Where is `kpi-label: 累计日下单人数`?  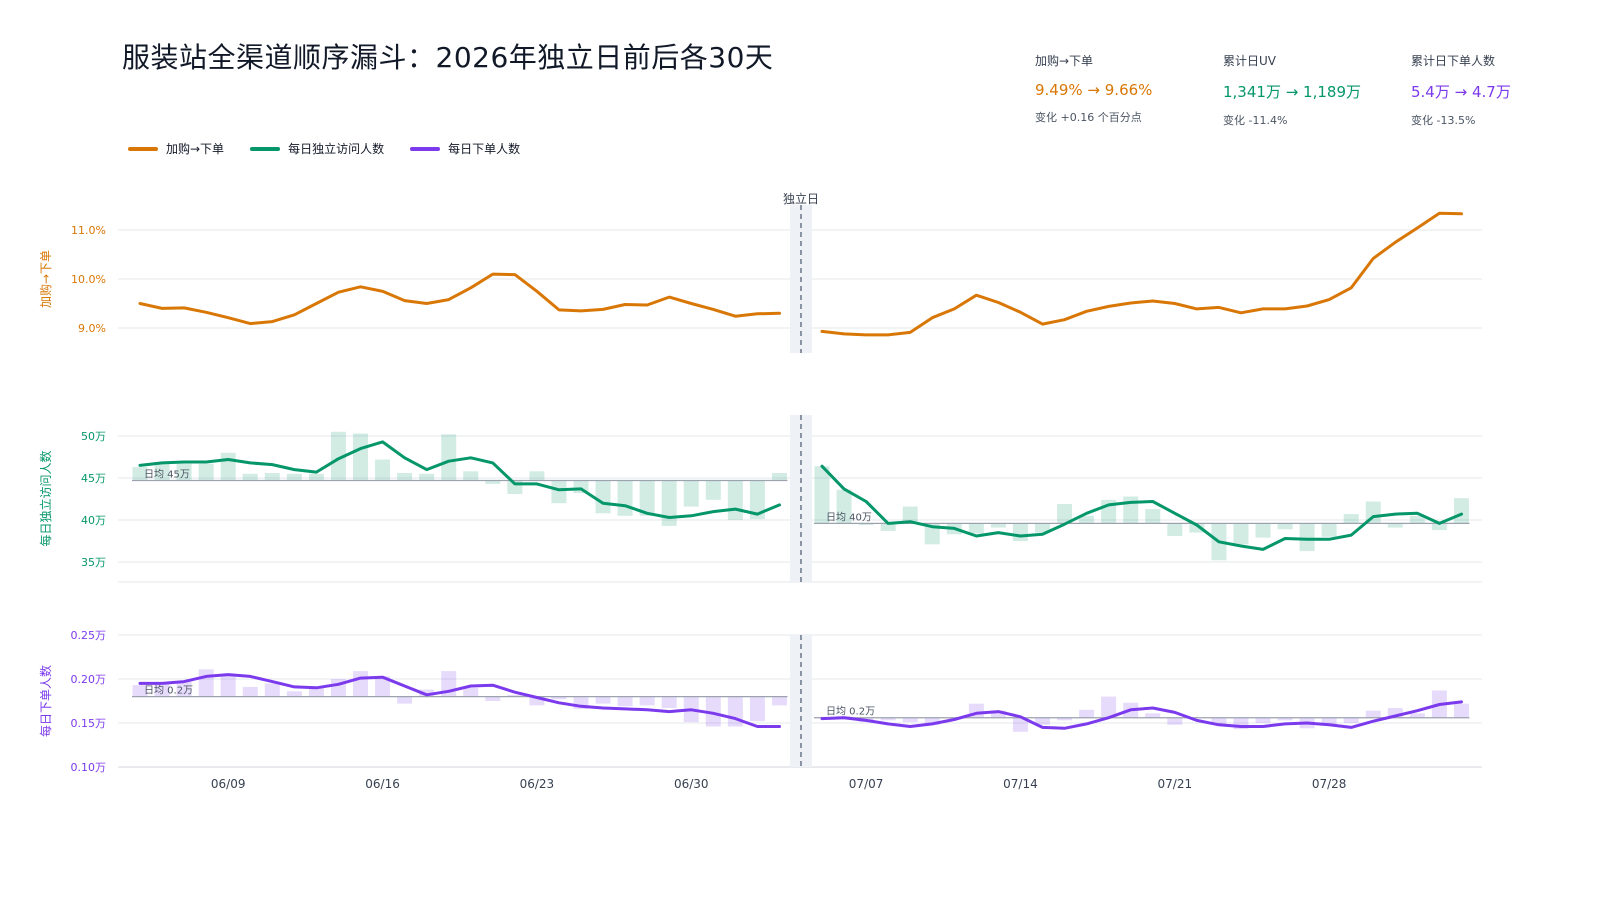 kpi-label: 累计日下单人数 is located at coordinates (1453, 61).